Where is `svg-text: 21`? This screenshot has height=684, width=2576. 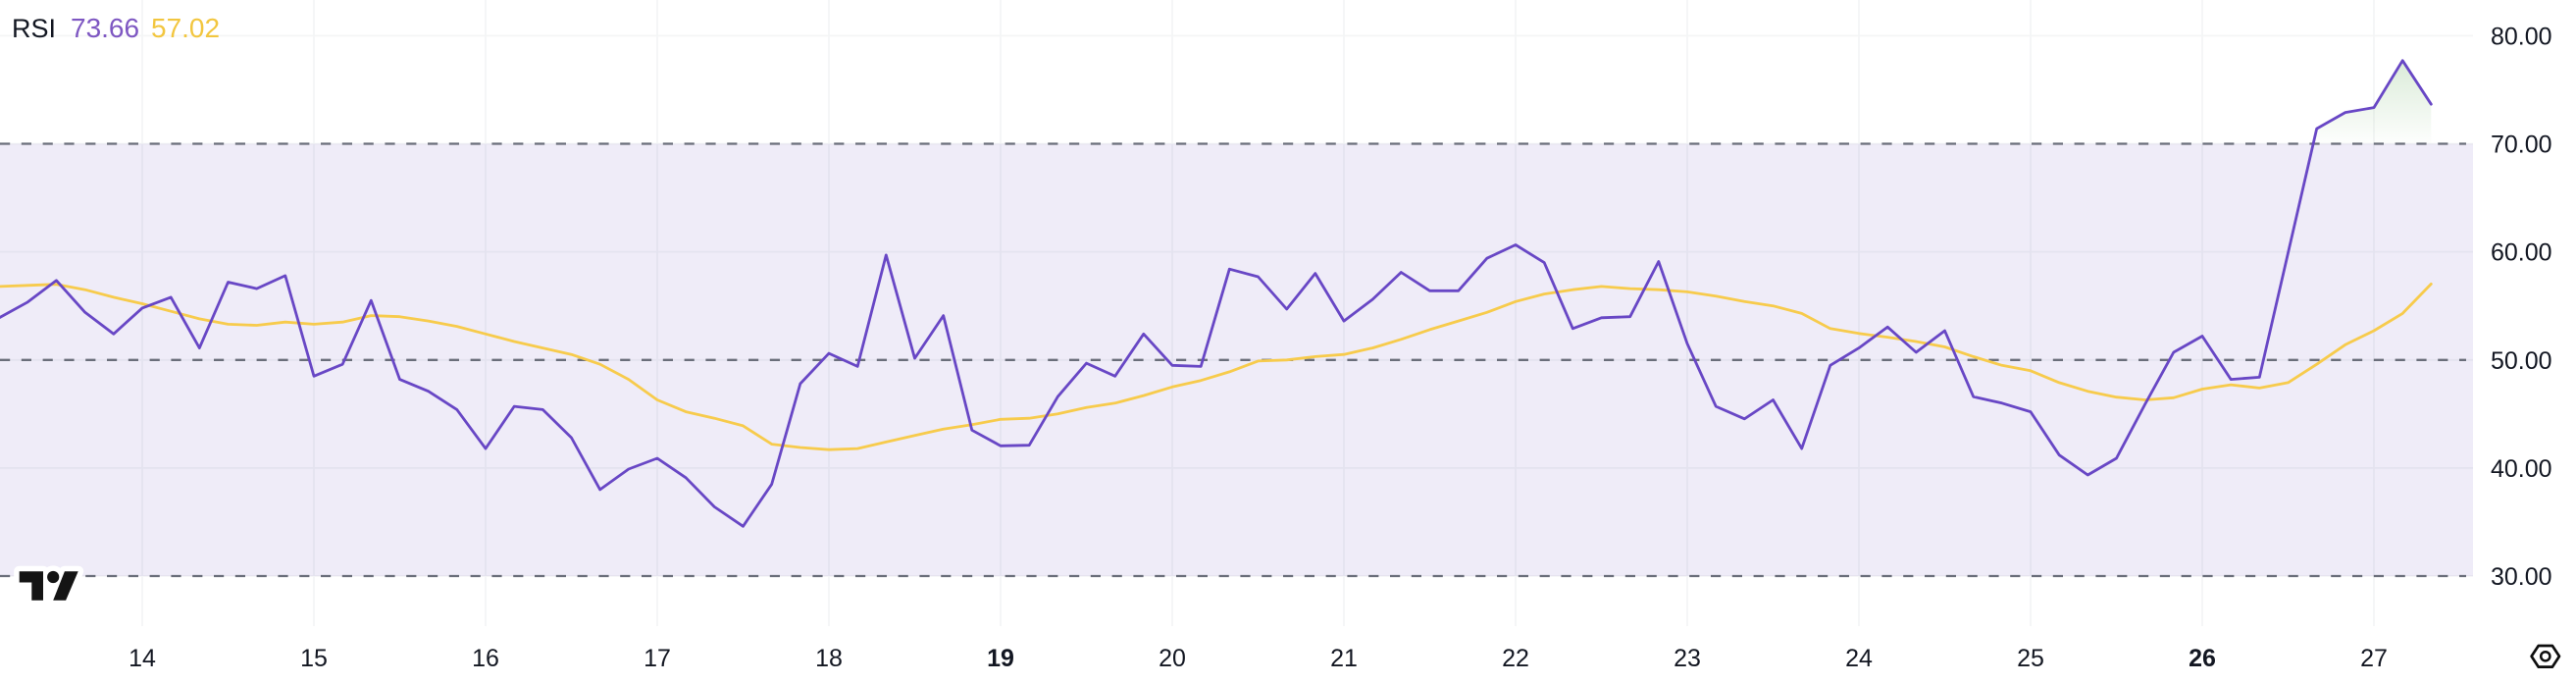 svg-text: 21 is located at coordinates (1344, 659).